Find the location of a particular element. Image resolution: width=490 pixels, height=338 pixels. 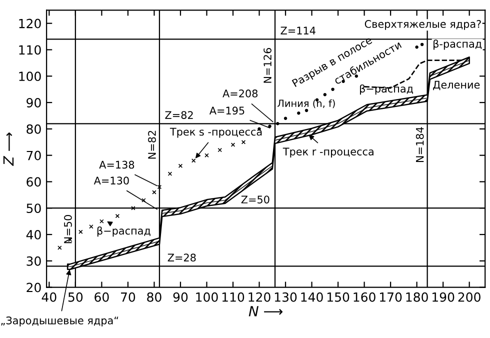

y-tick-label: 50 is located at coordinates (33, 209).